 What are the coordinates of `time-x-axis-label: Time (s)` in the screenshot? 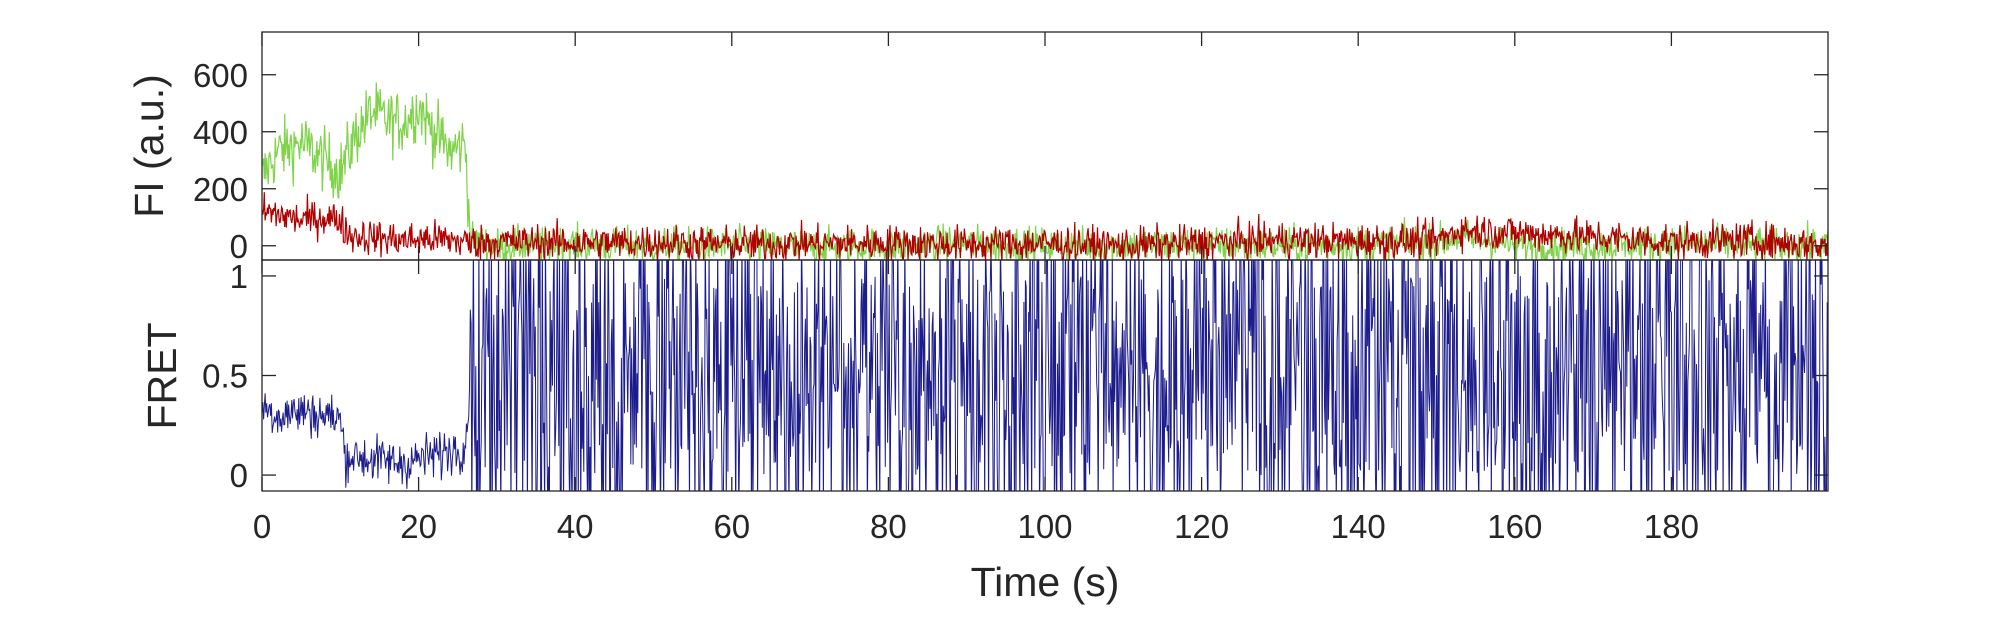 It's located at (1045, 582).